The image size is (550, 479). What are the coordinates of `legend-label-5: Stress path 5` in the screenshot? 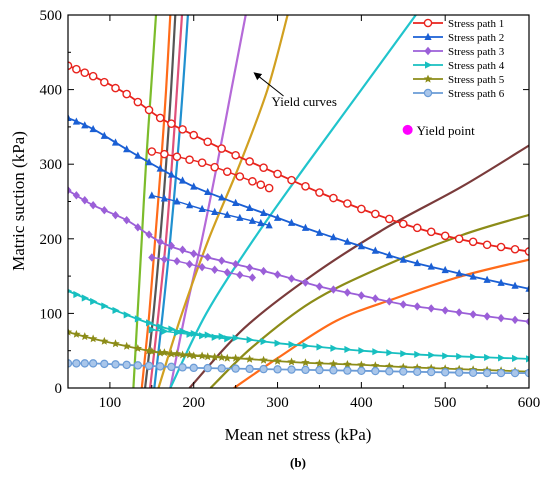 It's located at (476, 80).